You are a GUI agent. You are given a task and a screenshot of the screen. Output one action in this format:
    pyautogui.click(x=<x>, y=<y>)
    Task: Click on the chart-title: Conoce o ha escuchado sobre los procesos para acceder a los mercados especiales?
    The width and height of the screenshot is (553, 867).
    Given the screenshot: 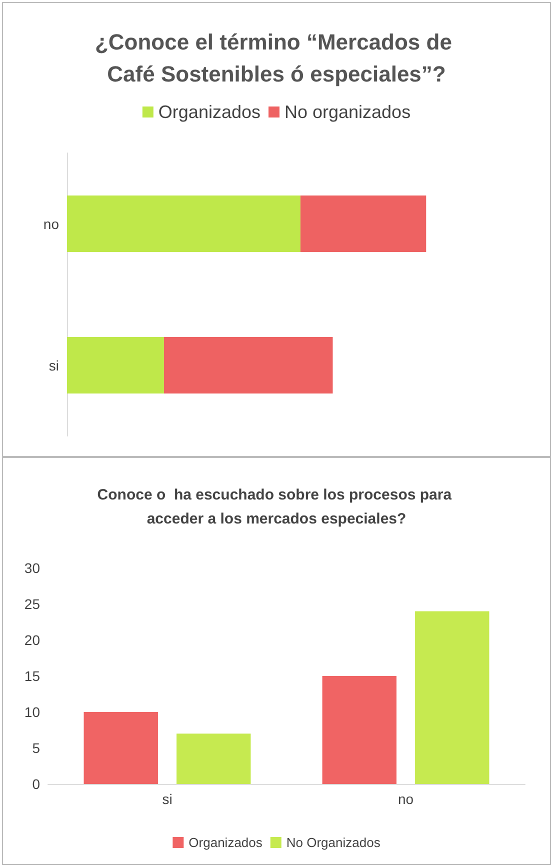 What is the action you would take?
    pyautogui.click(x=276, y=507)
    